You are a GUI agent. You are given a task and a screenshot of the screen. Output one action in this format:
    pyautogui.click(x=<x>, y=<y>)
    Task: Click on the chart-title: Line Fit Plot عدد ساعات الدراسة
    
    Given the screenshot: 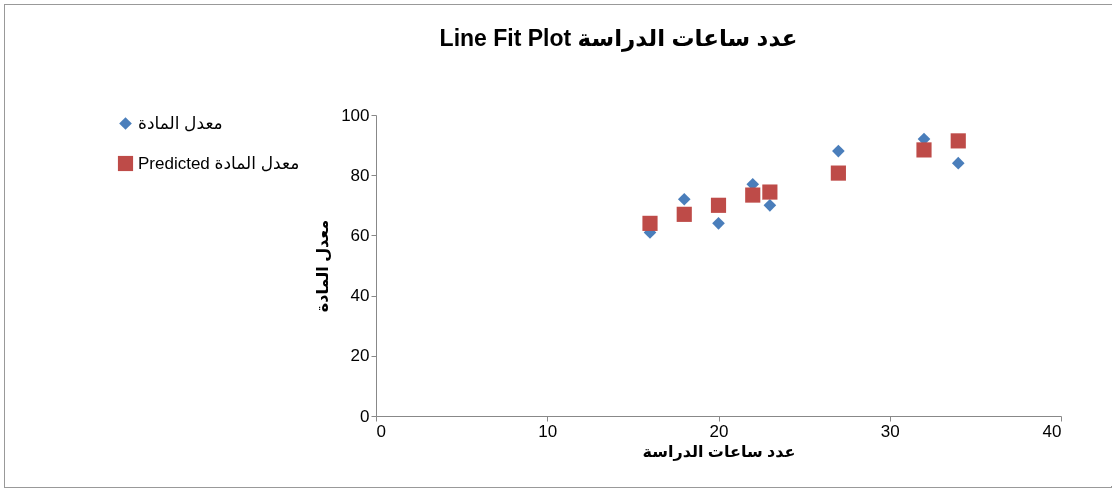 What is the action you would take?
    pyautogui.click(x=618, y=38)
    